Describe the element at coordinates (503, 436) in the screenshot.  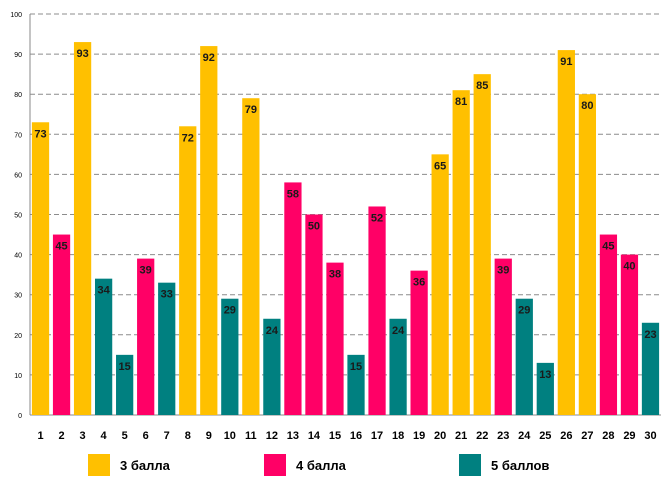
I see `x-tick-label: 23` at that location.